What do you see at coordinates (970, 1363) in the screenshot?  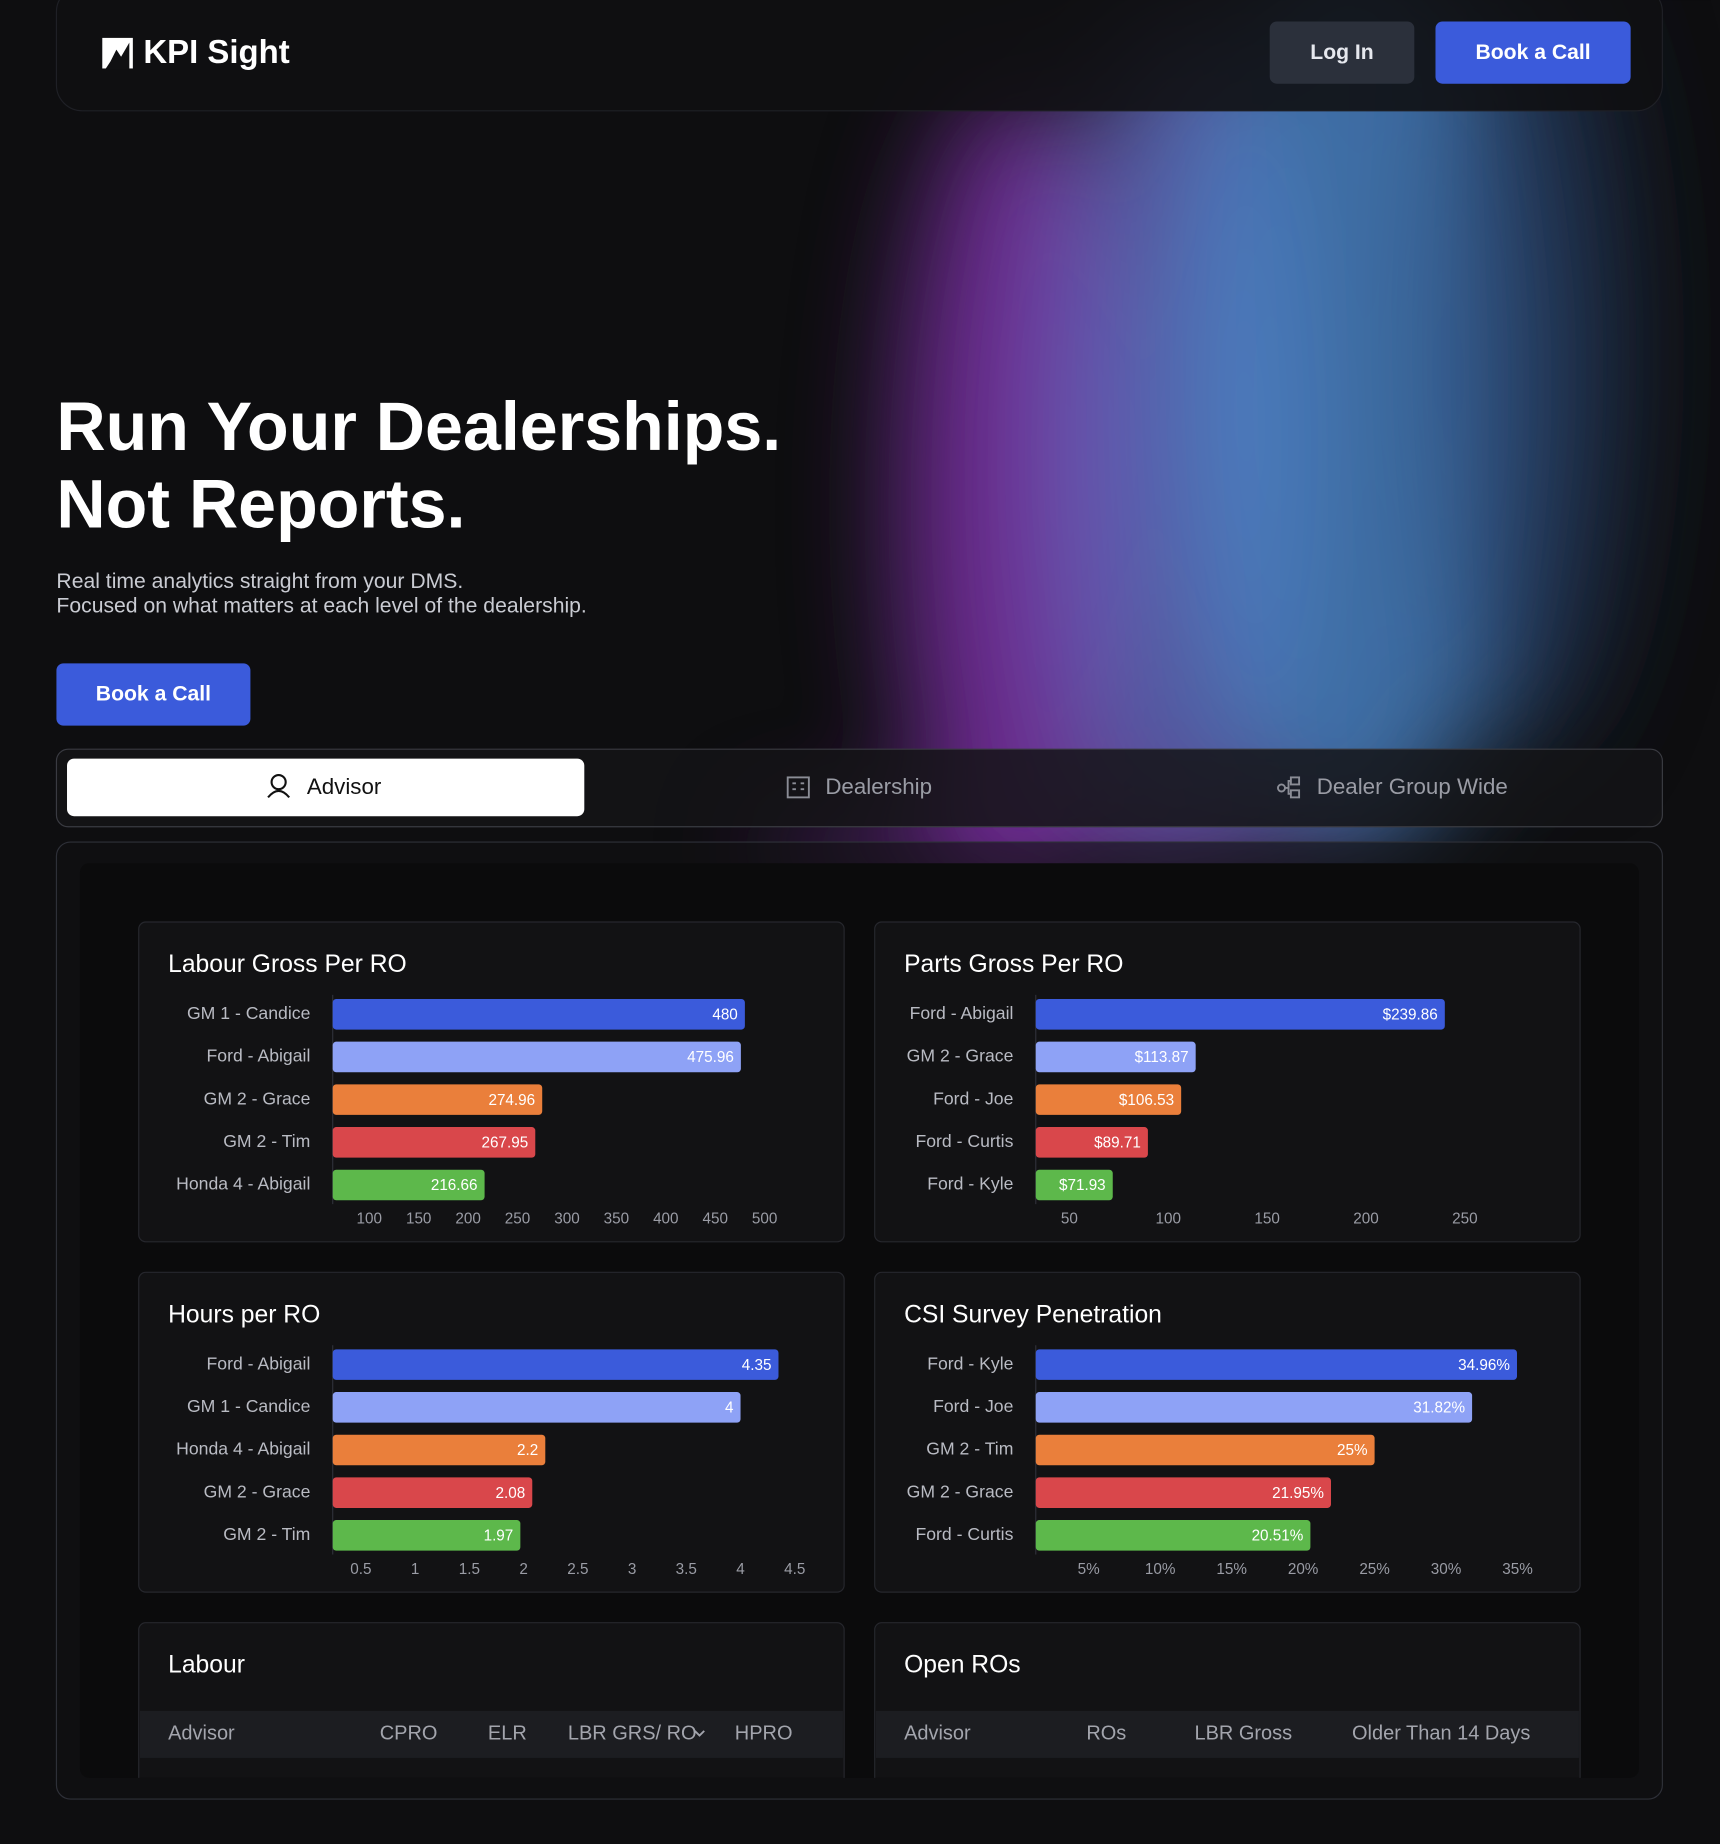 I see `category-label: Ford - Kyle` at bounding box center [970, 1363].